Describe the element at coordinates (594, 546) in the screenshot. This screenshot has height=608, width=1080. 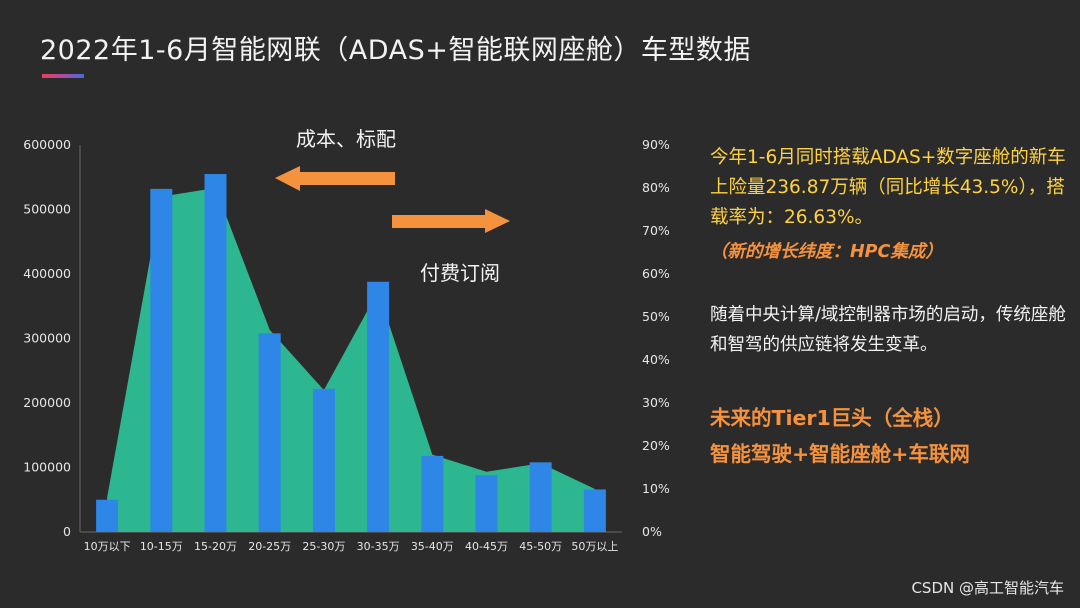
I see `x-tick-label: 50万以上` at that location.